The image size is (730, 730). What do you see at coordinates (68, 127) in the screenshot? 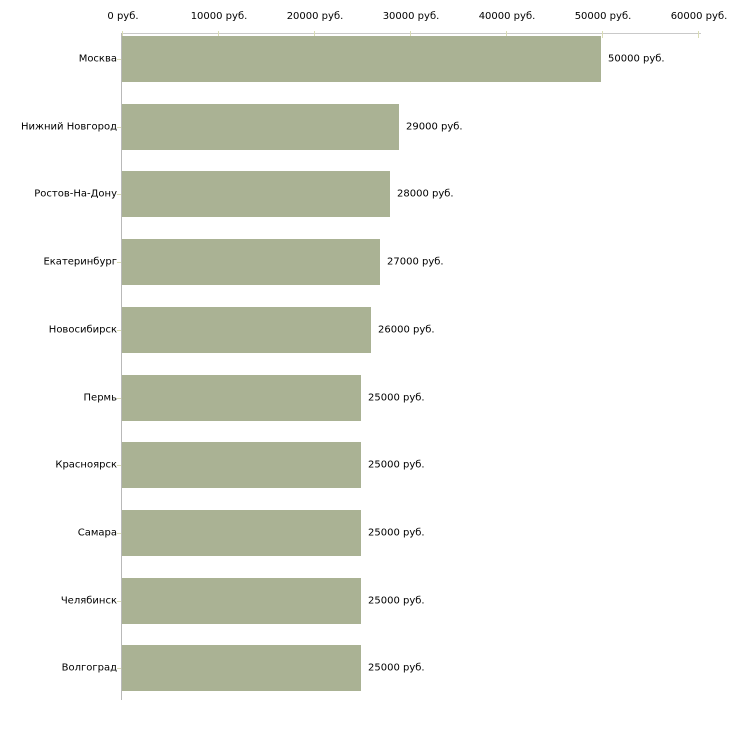
I see `category-label: Нижний Новгород` at bounding box center [68, 127].